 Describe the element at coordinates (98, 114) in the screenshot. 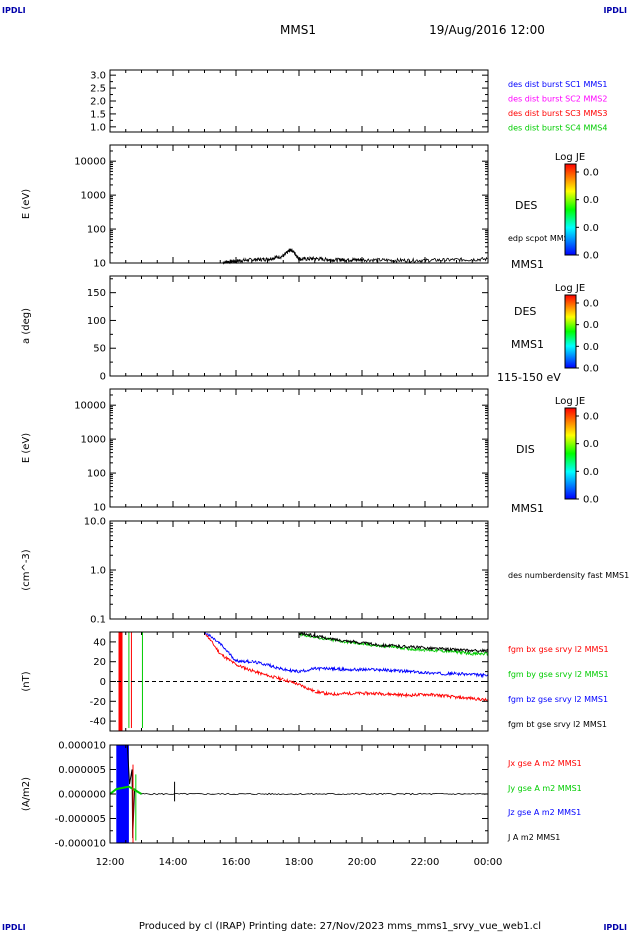

I see `y-tick-label: 1.5` at that location.